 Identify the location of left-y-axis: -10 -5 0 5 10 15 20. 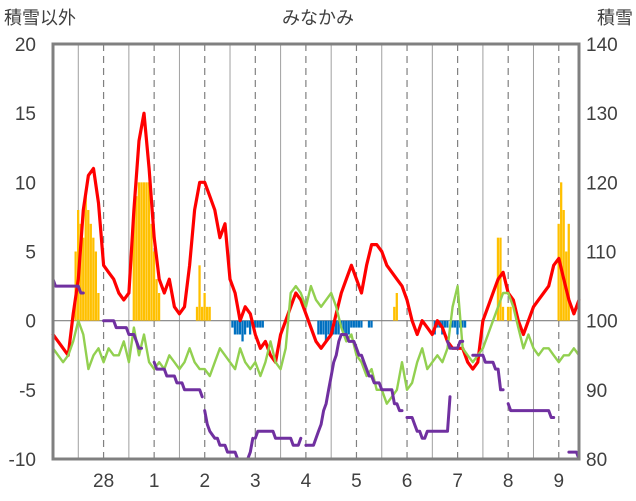
(22, 253).